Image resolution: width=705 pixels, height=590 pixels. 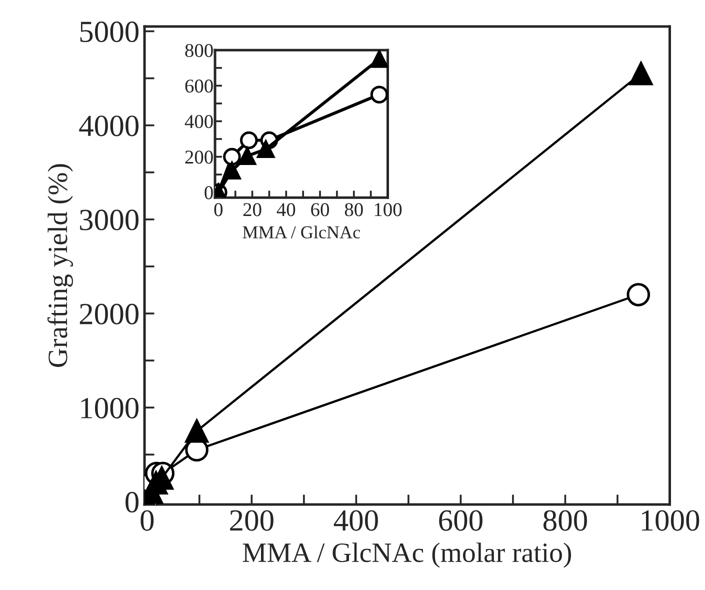 What do you see at coordinates (109, 408) in the screenshot?
I see `y-tick-label: 1000` at bounding box center [109, 408].